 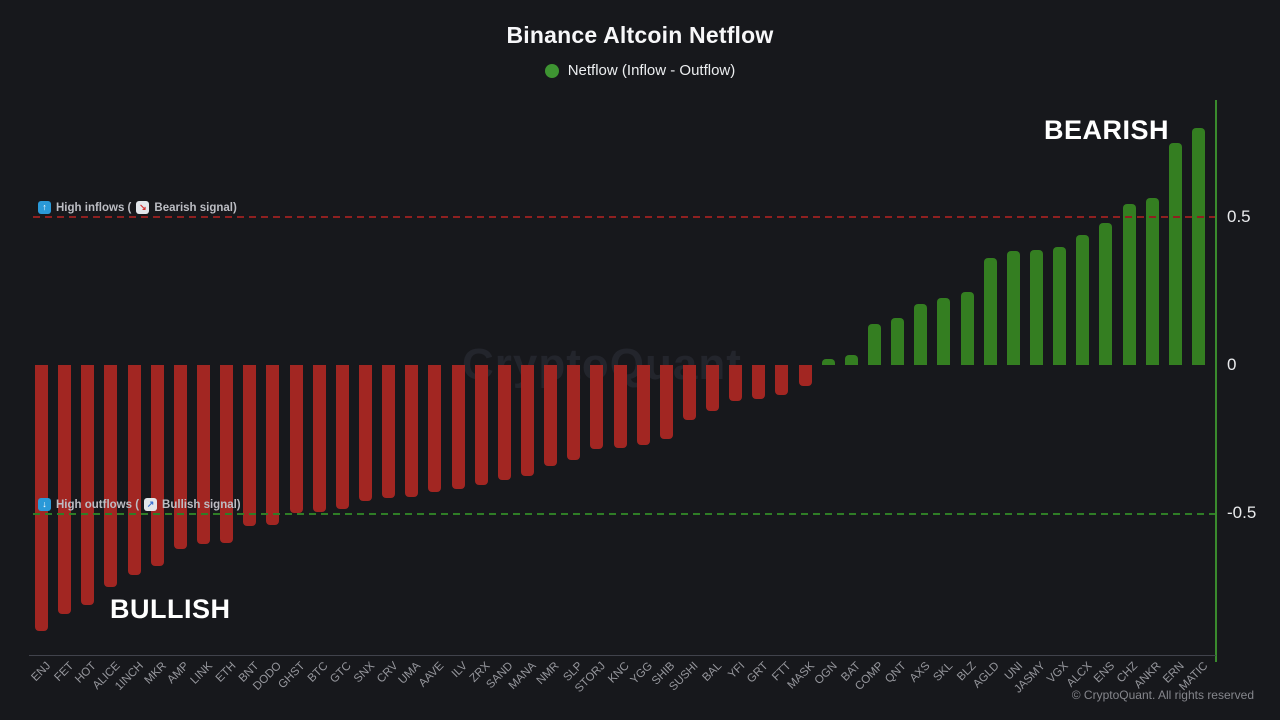 What do you see at coordinates (1129, 284) in the screenshot?
I see `bar-CHZ` at bounding box center [1129, 284].